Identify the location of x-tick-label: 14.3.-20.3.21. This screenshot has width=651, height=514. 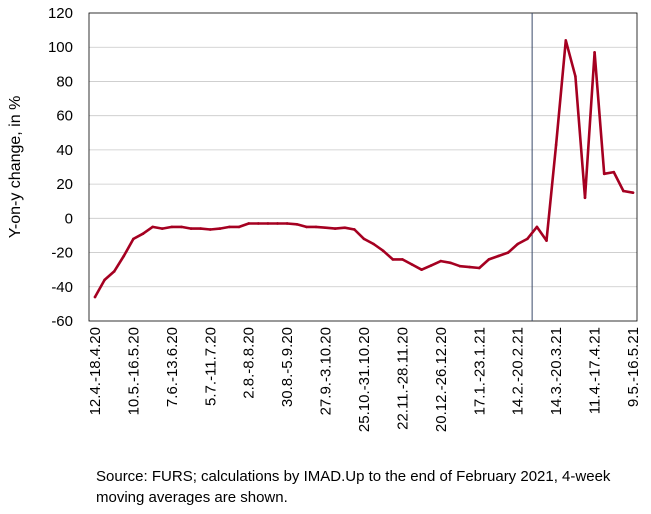
(556, 371).